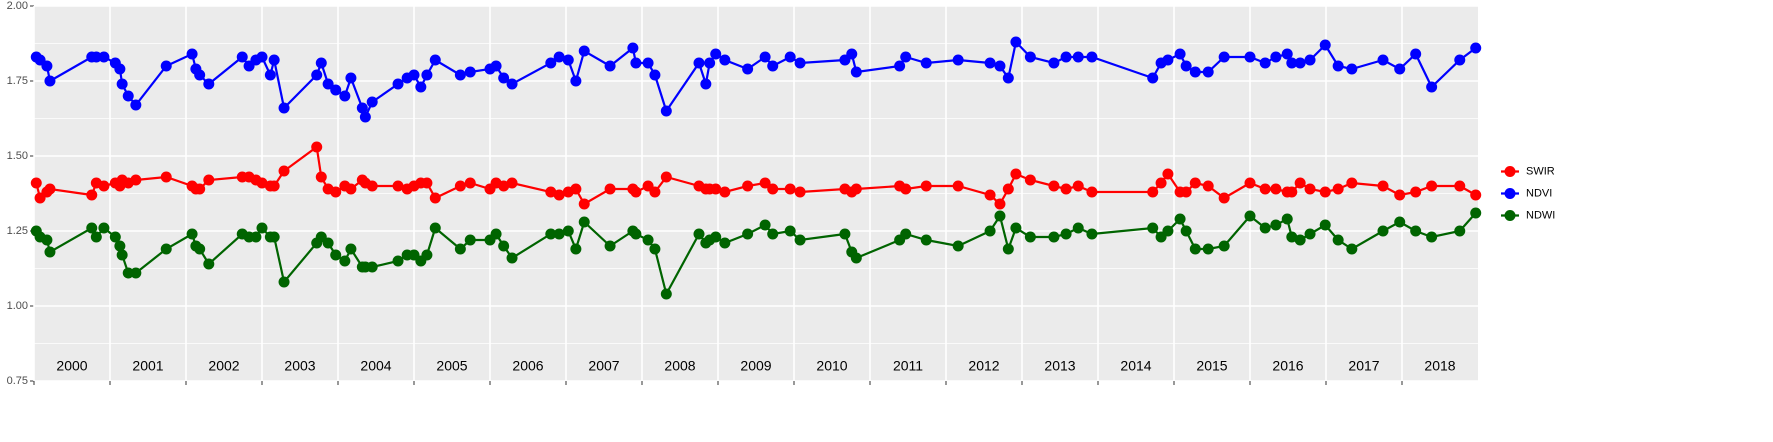  I want to click on x-tick-label: 2013, so click(1059, 366).